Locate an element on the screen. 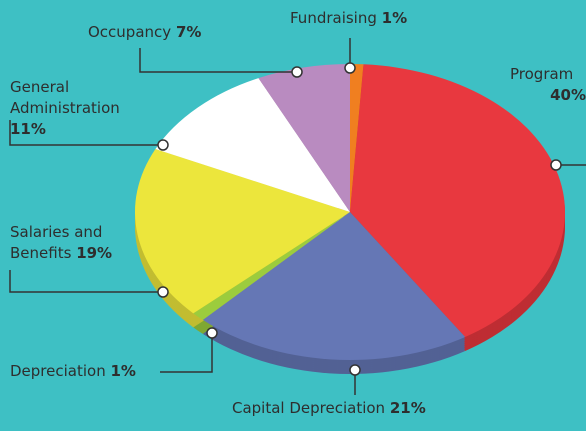  slice-label: Salaries and Benefits 19% is located at coordinates (72, 243).